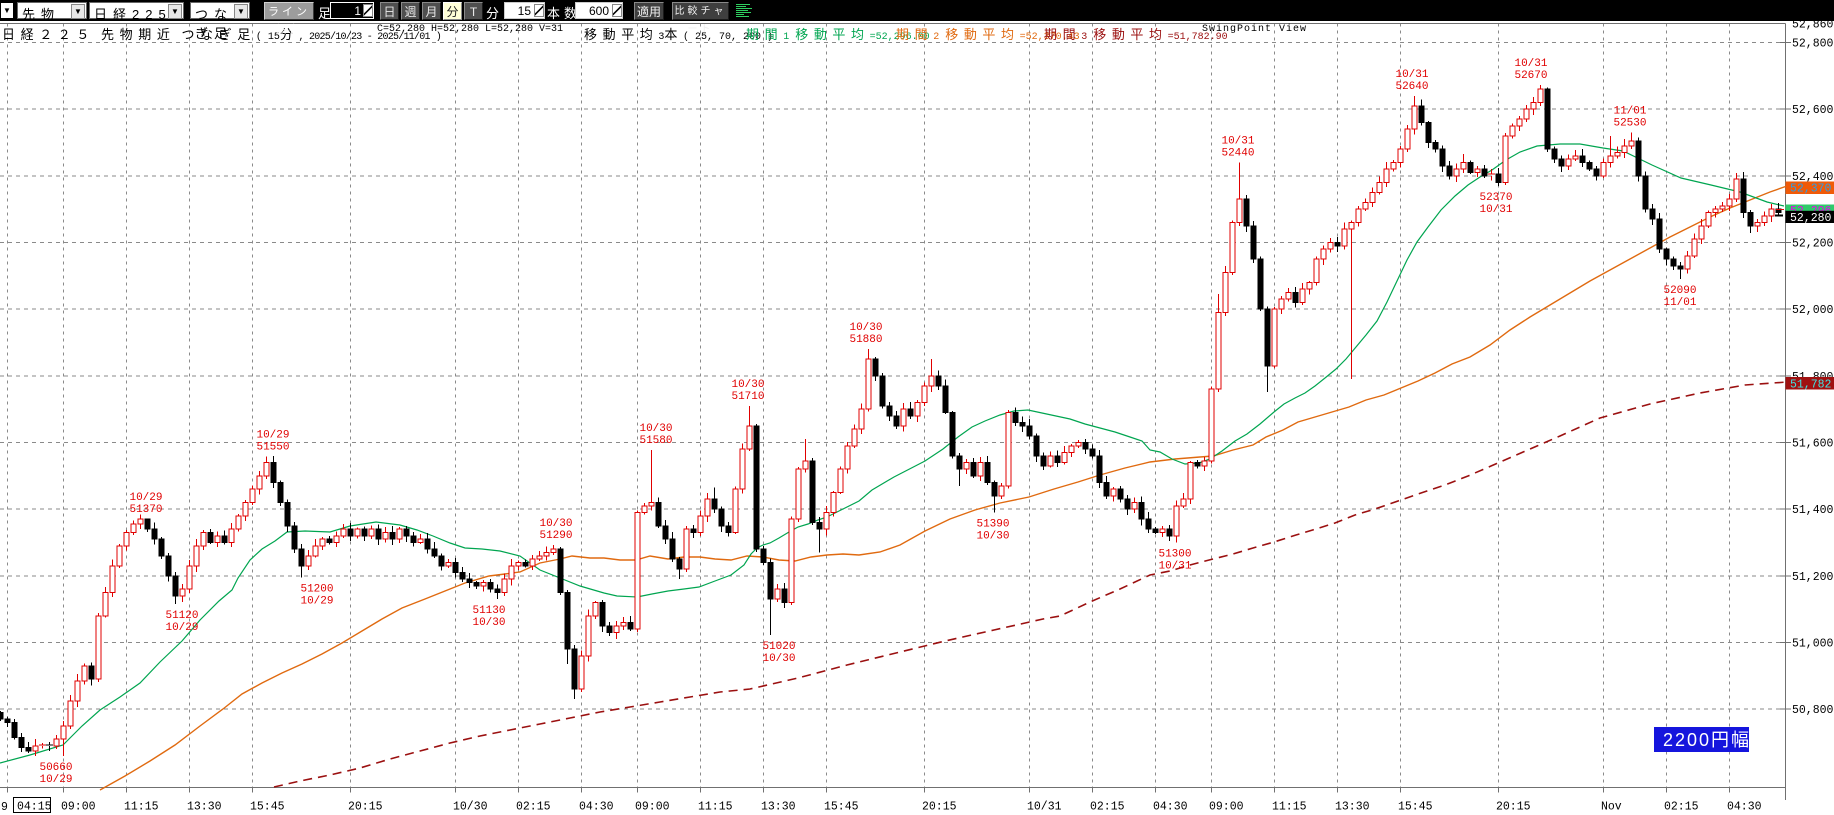 The width and height of the screenshot is (1834, 815). Describe the element at coordinates (1812, 385) in the screenshot. I see `svg-text: 51,782.90` at that location.